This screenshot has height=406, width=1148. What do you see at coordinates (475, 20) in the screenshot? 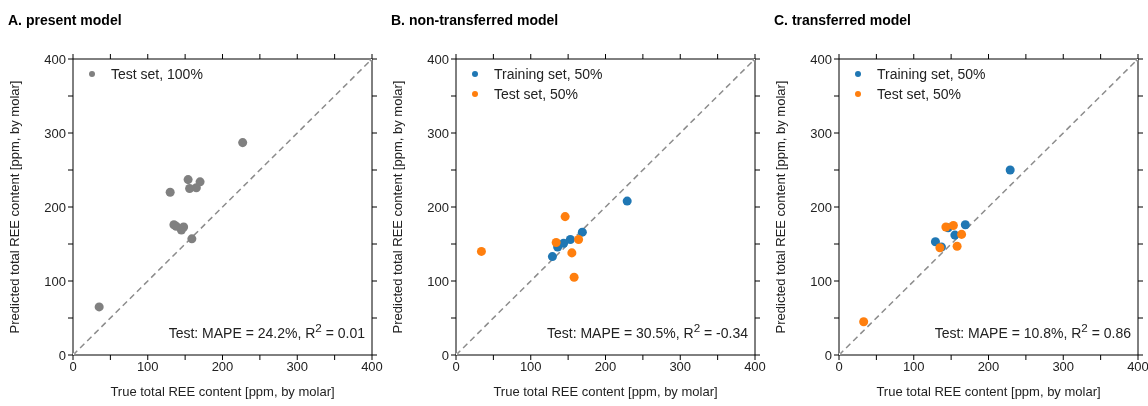
I see `chart-title: B. non-transferred model` at bounding box center [475, 20].